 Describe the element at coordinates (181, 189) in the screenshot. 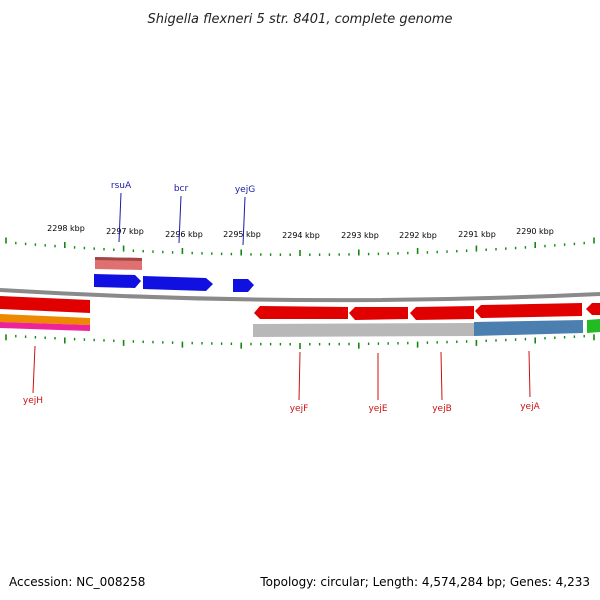

I see `gene-label: bcr` at that location.